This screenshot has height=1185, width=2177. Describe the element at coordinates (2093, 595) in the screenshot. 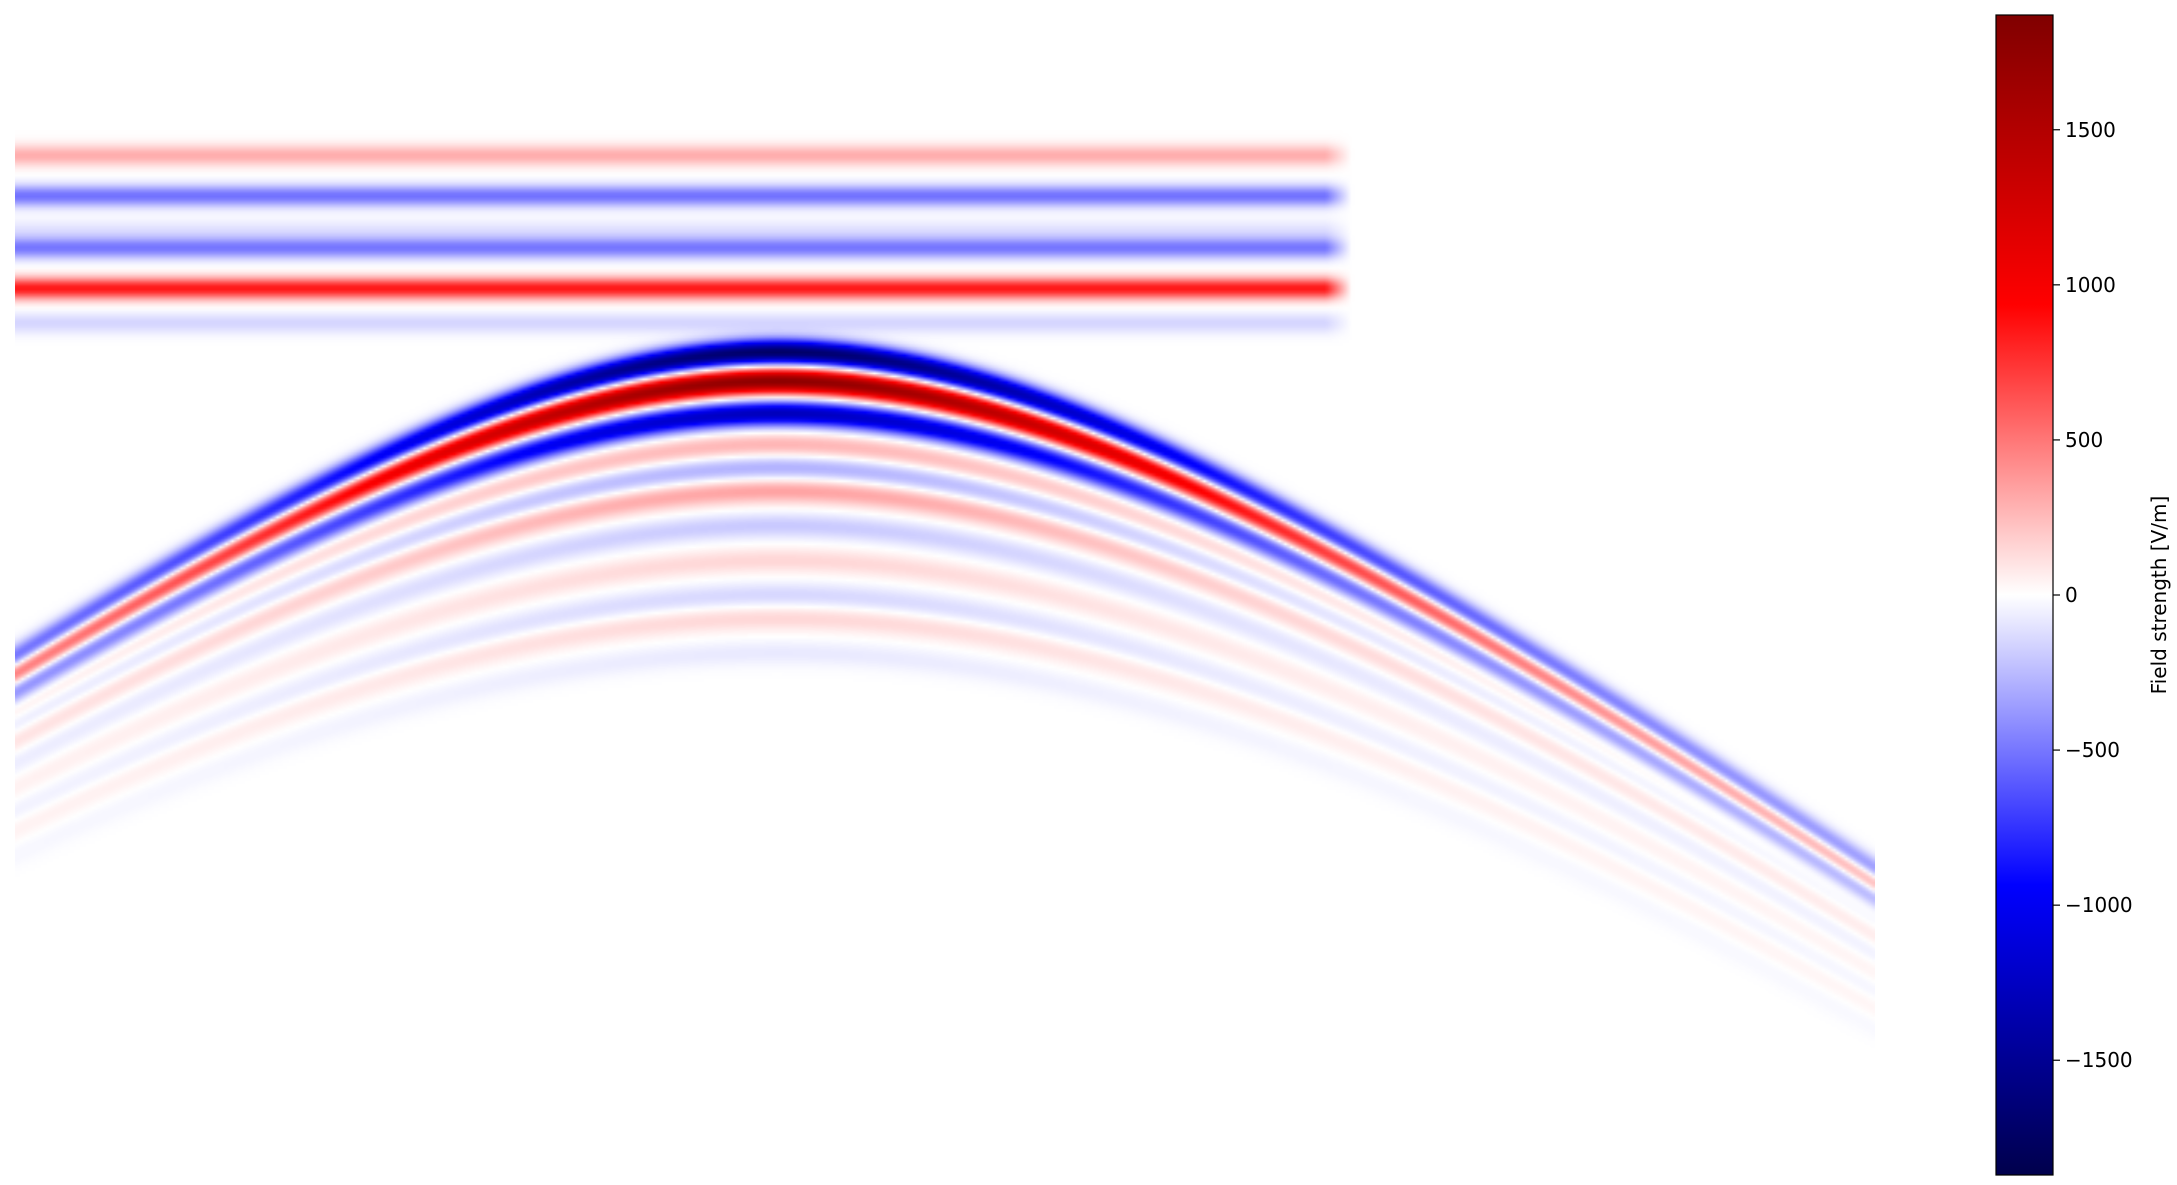

I see `colorbar-ticks: 1500 1000 500 0 −500 −1000 −1500` at that location.